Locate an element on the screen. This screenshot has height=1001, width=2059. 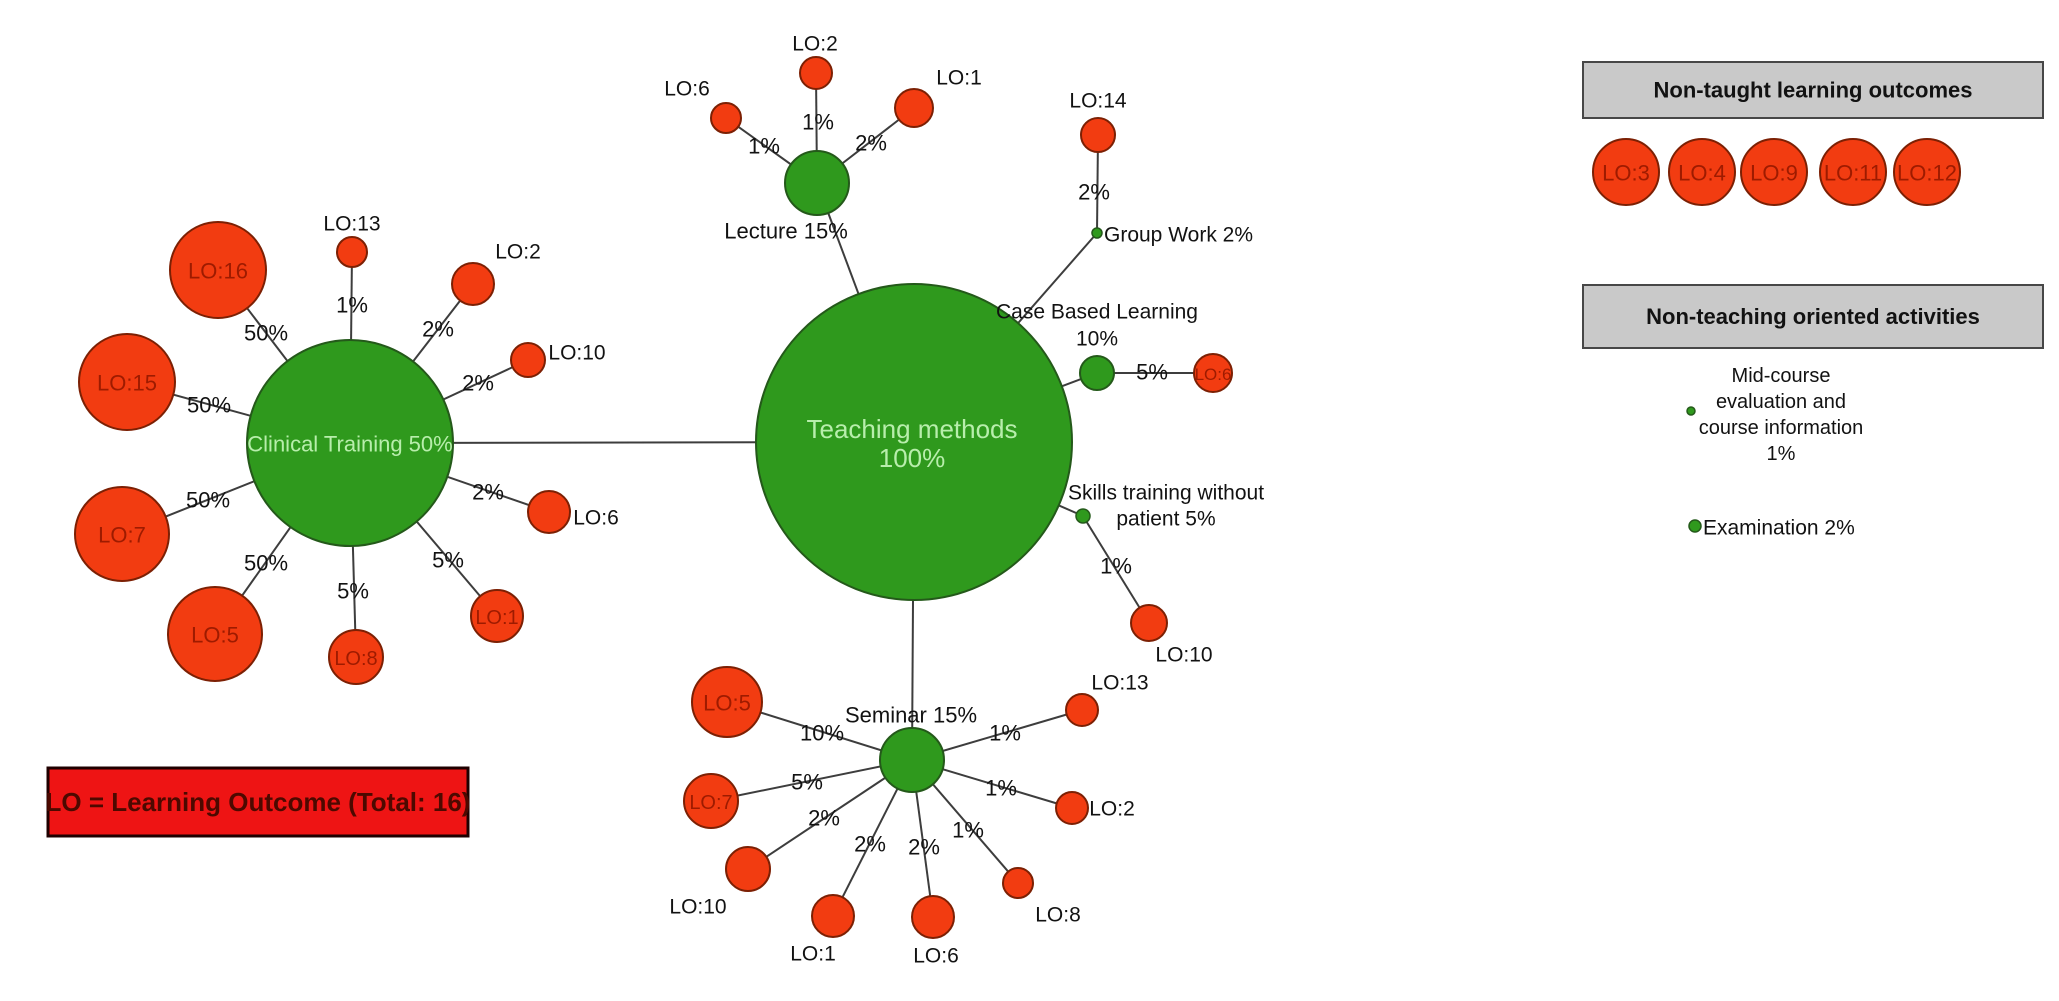
label-cbl-lo6-label: LO:6 is located at coordinates (1213, 374).